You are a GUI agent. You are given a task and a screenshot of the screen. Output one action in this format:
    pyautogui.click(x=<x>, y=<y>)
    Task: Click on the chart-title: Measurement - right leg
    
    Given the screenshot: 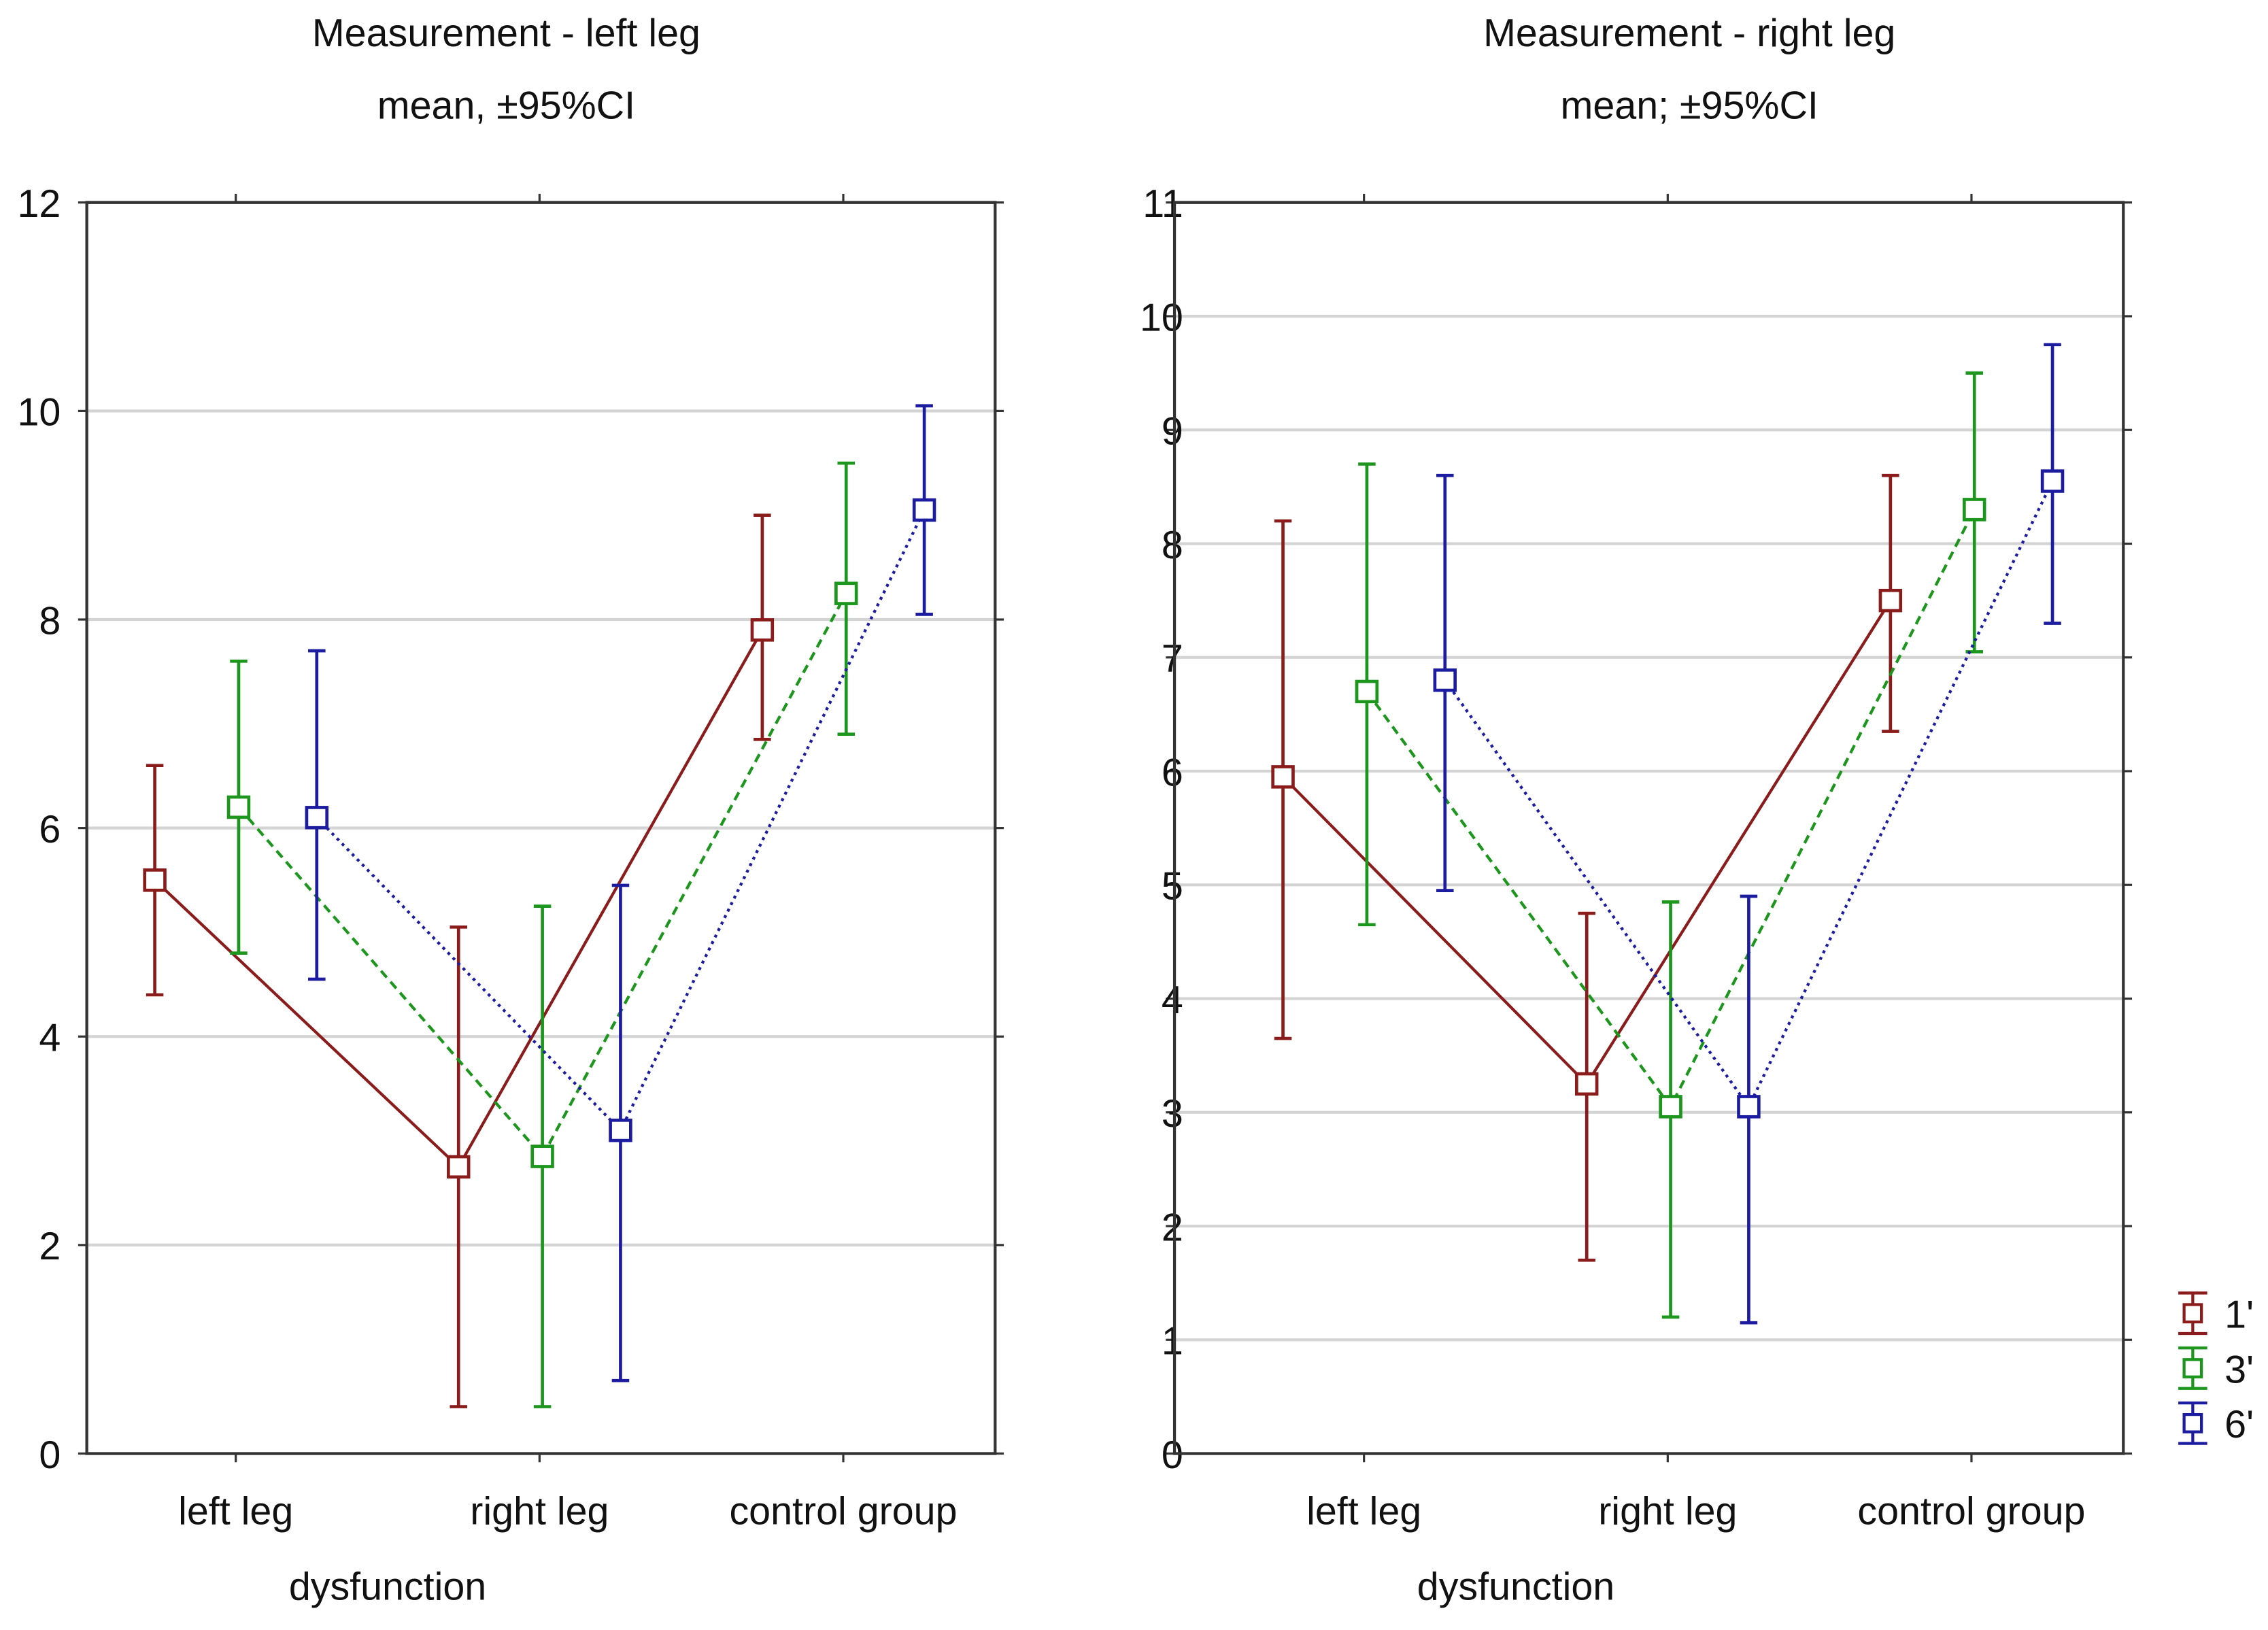 What is the action you would take?
    pyautogui.click(x=1689, y=33)
    